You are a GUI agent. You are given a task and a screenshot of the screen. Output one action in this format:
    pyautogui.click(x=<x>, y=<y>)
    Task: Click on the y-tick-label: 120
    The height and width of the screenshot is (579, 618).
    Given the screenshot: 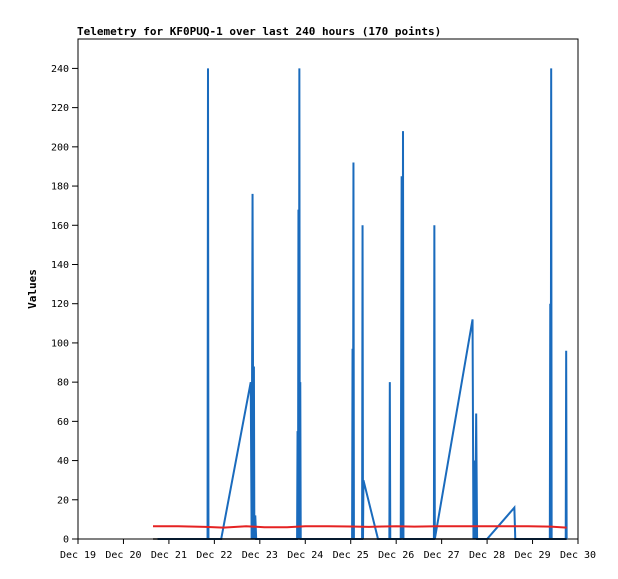 What is the action you would take?
    pyautogui.click(x=60, y=304)
    